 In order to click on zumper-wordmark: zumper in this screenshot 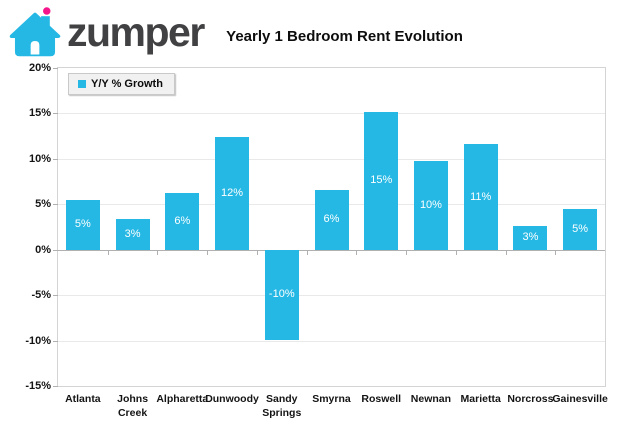, I will do `click(136, 31)`.